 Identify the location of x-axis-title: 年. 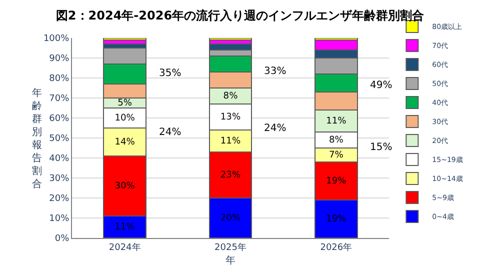
(231, 260).